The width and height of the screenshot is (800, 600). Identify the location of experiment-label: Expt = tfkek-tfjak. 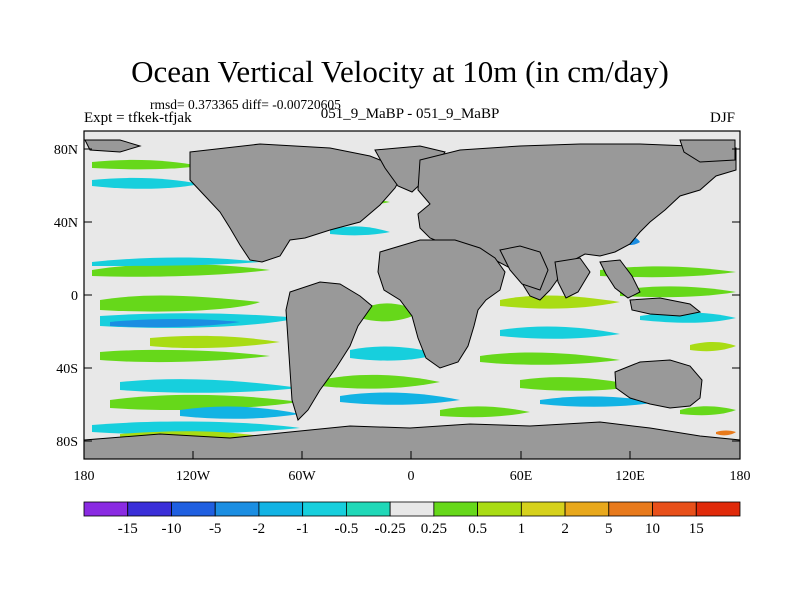
(138, 118).